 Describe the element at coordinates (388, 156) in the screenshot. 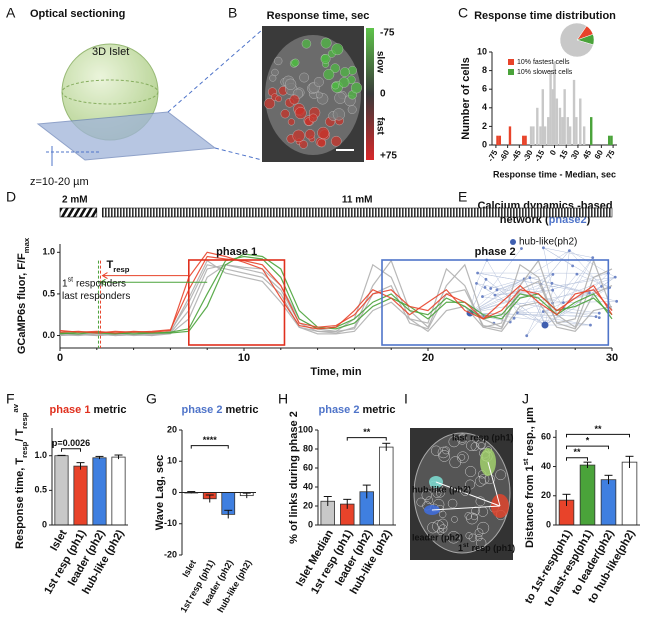

I see `color-bar-label: +75` at that location.